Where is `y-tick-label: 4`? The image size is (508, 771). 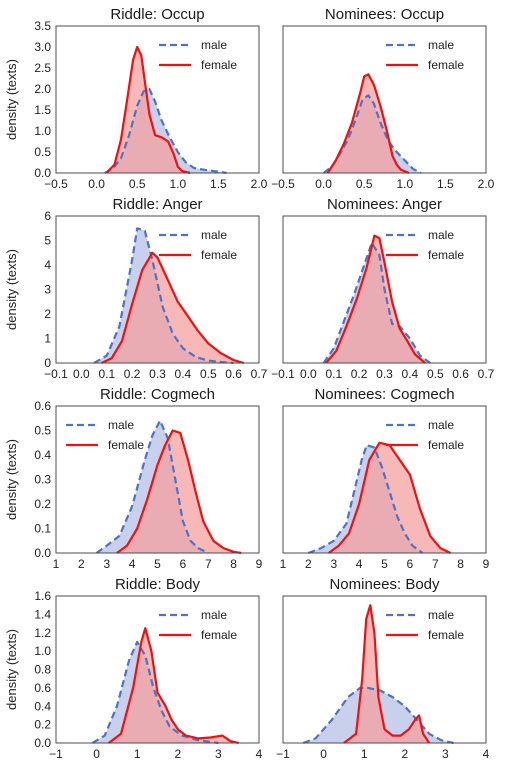
y-tick-label: 4 is located at coordinates (47, 265).